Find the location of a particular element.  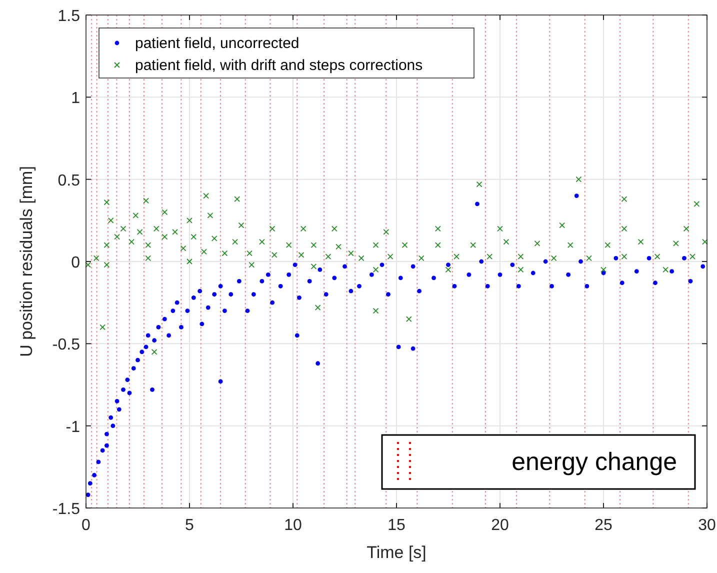

x-tick-label: 5 is located at coordinates (189, 525).